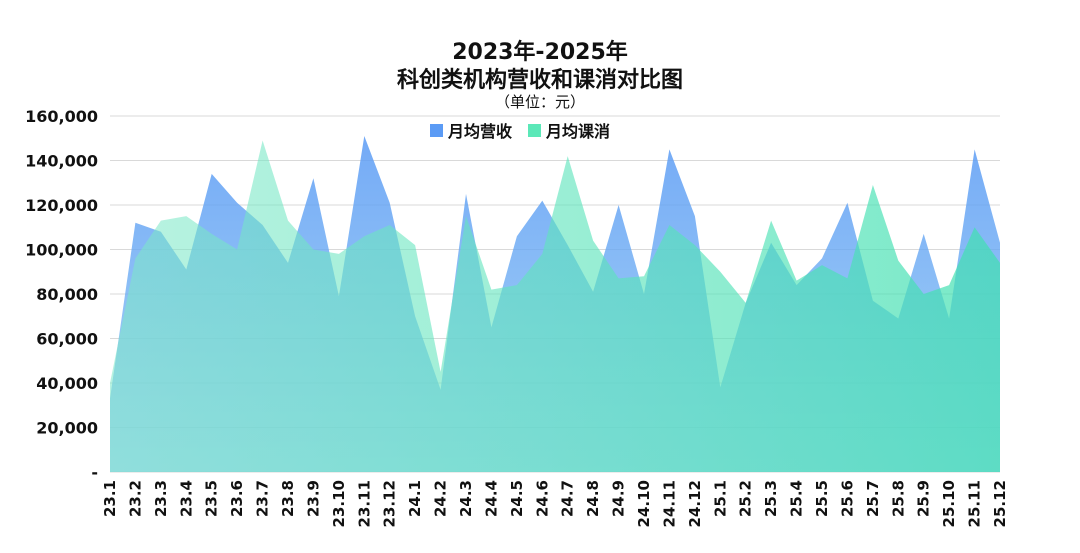 This screenshot has height=553, width=1080. Describe the element at coordinates (263, 498) in the screenshot. I see `x-tick-label: 23.7` at that location.